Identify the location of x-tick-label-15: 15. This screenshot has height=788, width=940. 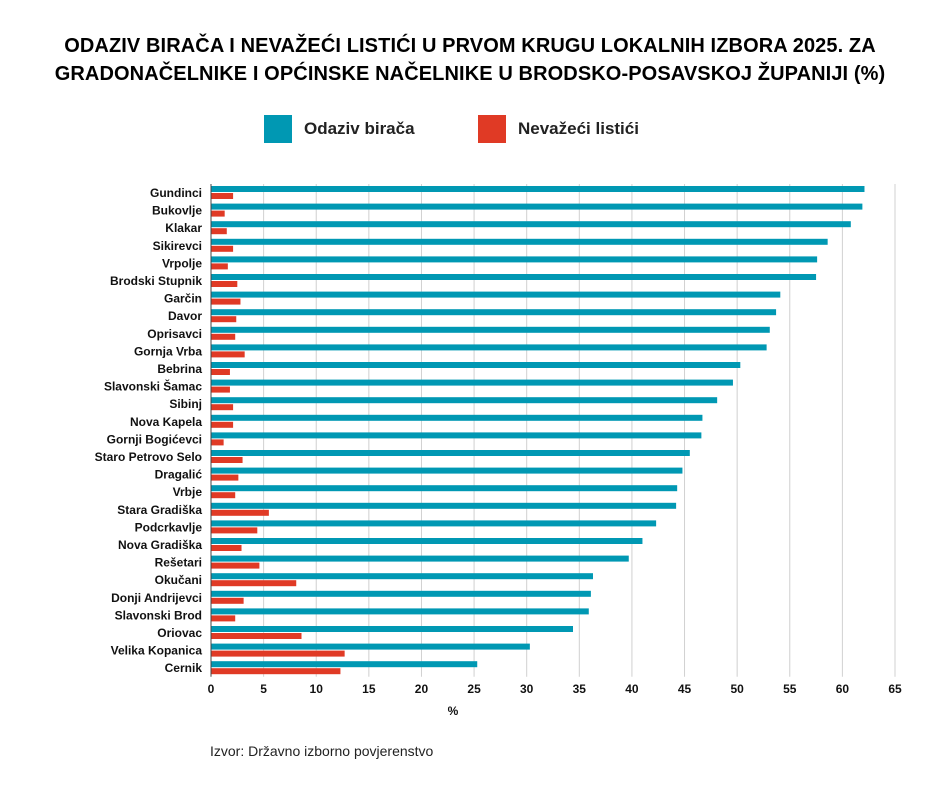
(369, 689).